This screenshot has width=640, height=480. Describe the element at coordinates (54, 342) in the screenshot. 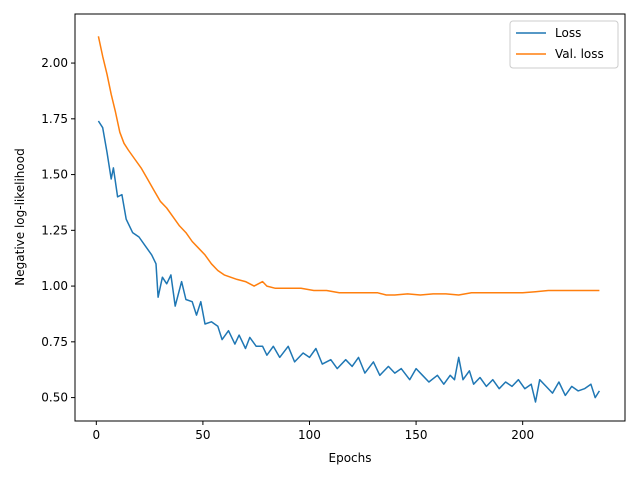

I see `y-tick-label: 0.75` at that location.